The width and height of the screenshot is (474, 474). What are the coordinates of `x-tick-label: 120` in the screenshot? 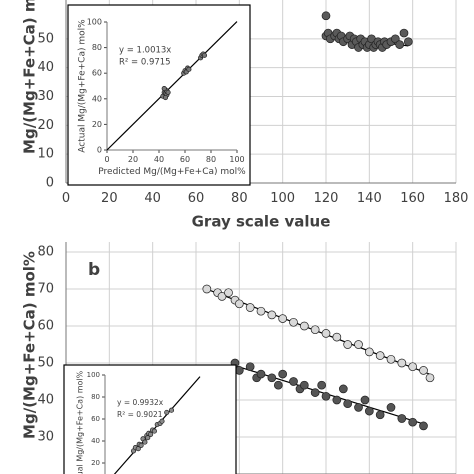 It's located at (326, 198).